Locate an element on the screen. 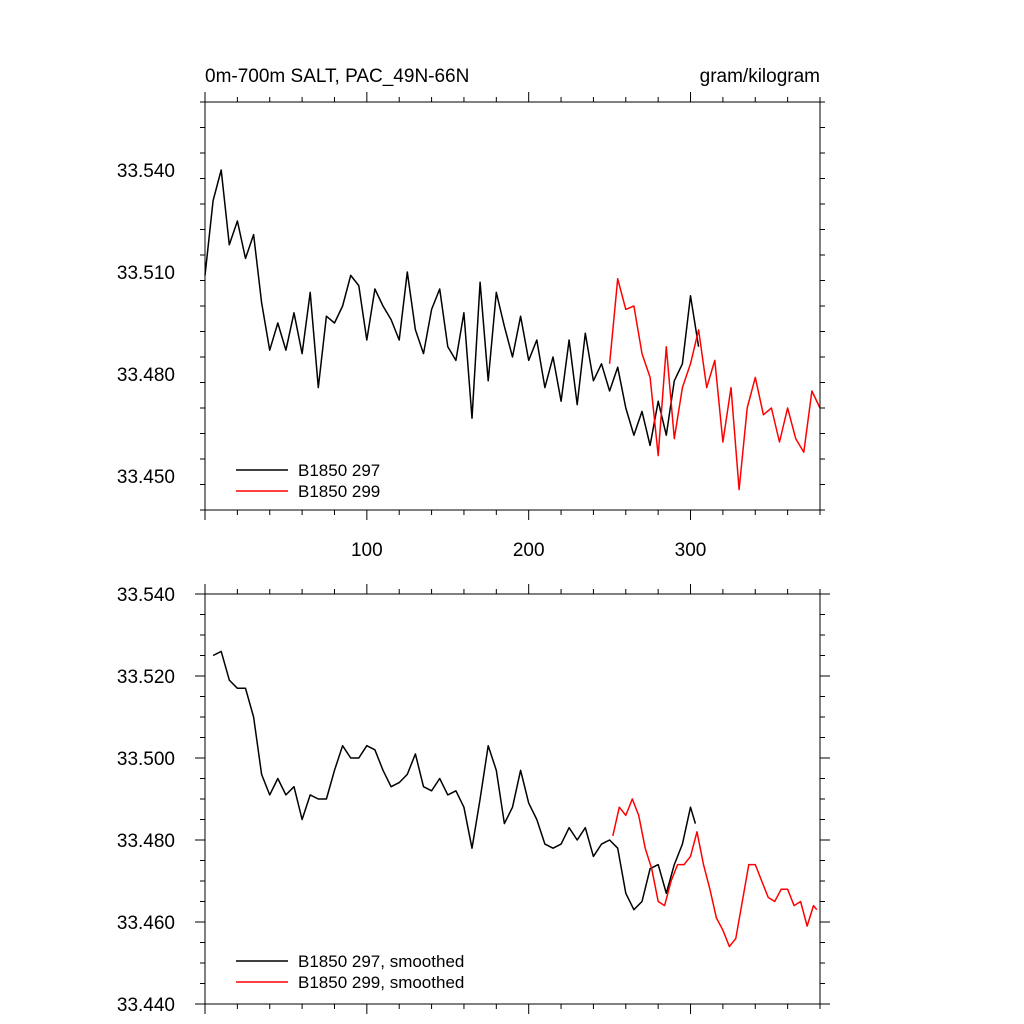 This screenshot has width=1024, height=1024. legend-label-b1850-299-smoothed: B1850 299, smoothed is located at coordinates (381, 982).